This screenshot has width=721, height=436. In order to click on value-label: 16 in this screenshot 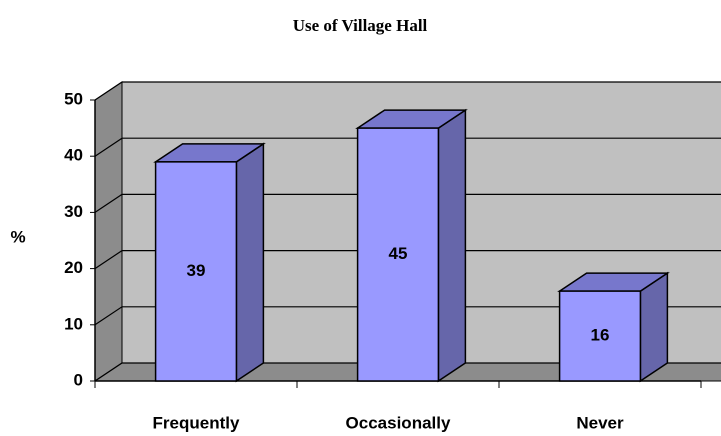, I will do `click(600, 335)`.